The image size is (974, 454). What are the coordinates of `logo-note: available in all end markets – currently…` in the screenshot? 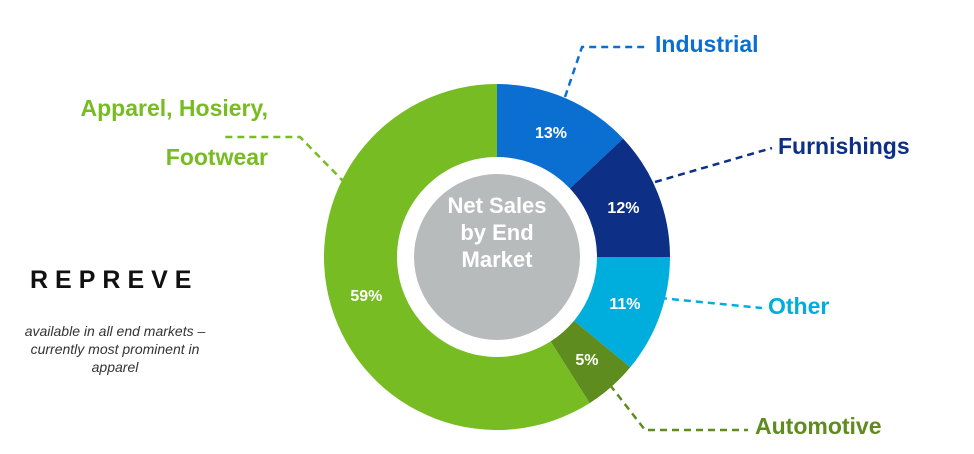 It's located at (115, 349).